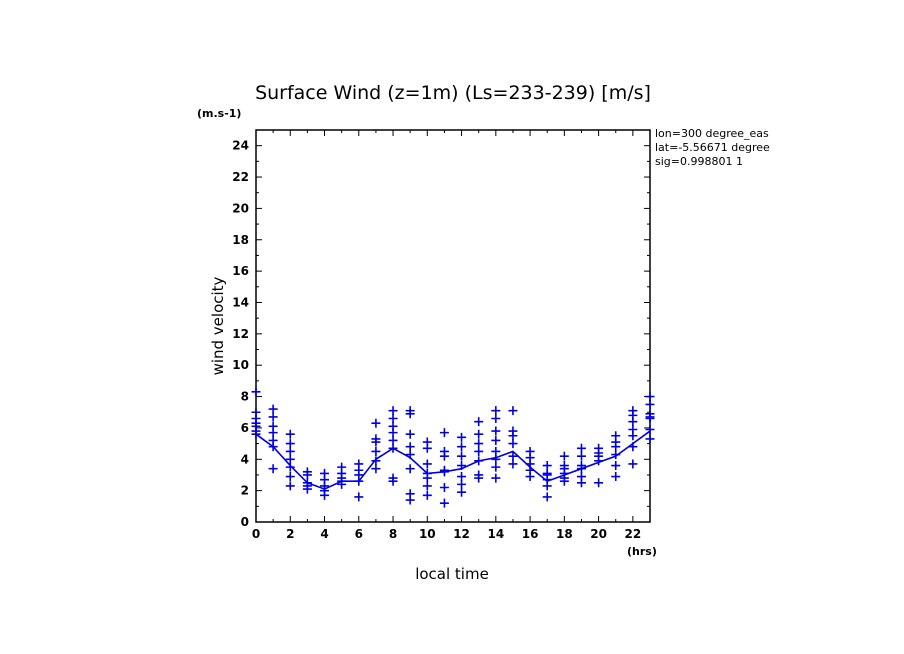 The image size is (904, 654). What do you see at coordinates (453, 460) in the screenshot?
I see `series-line` at bounding box center [453, 460].